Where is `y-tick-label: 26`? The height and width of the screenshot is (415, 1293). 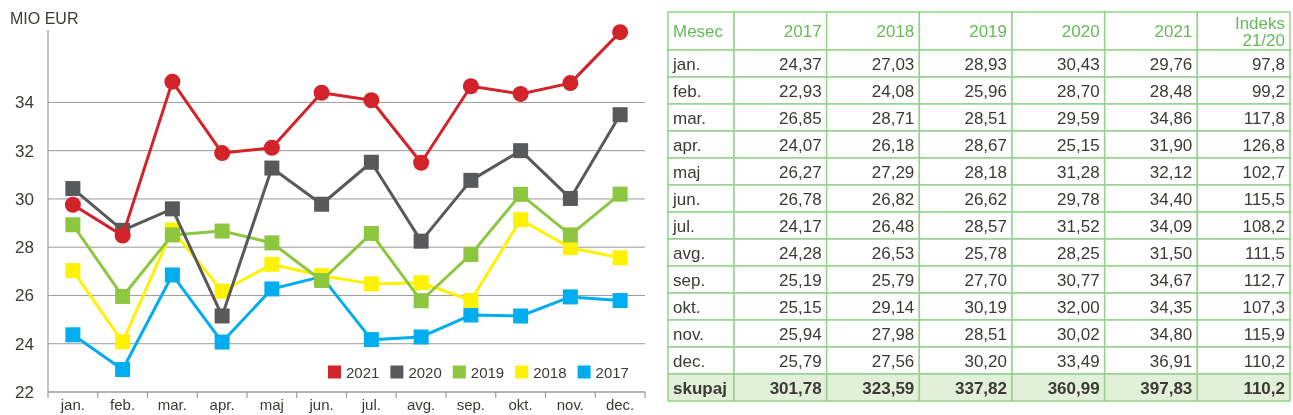
y-tick-label: 26 is located at coordinates (24, 296).